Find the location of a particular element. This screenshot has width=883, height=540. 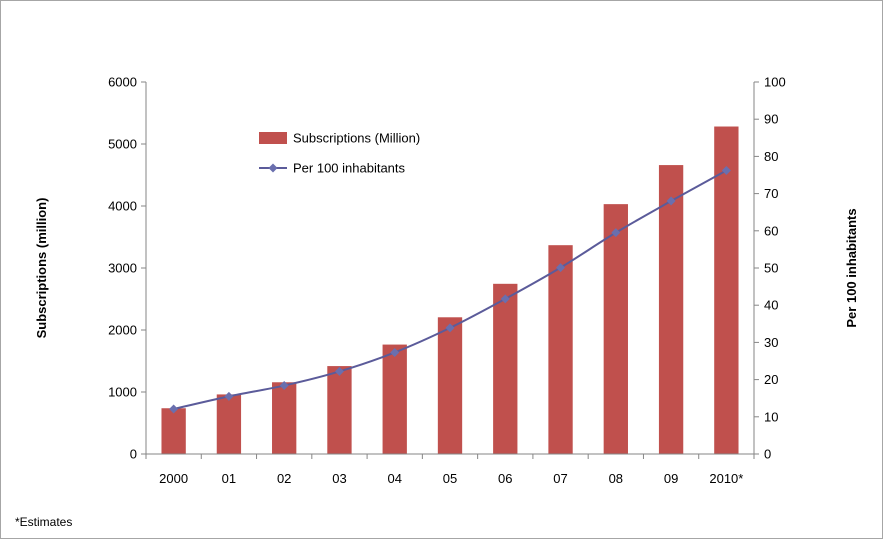

y2-tick-label: 60 is located at coordinates (771, 230).